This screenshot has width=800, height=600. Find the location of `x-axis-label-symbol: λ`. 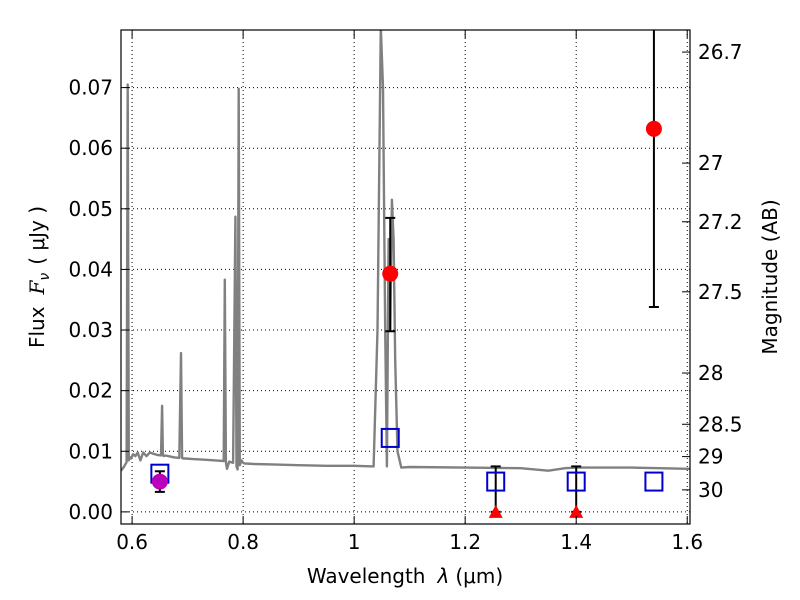

x-axis-label-symbol: λ is located at coordinates (443, 576).